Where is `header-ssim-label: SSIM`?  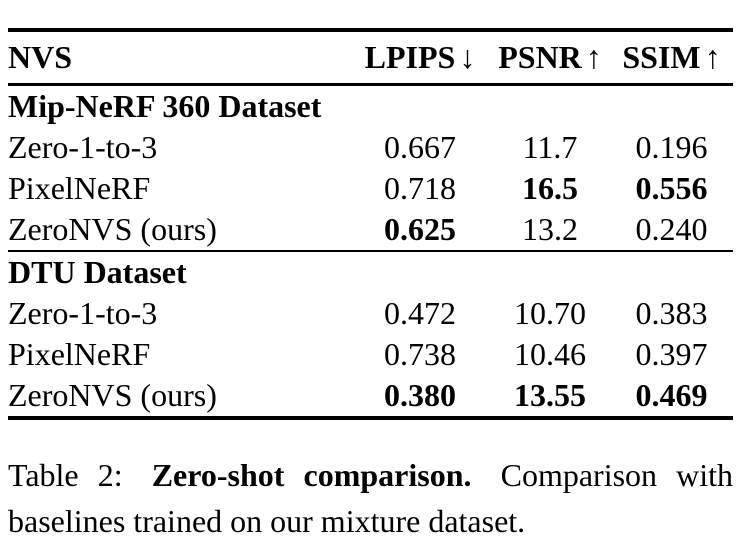 header-ssim-label: SSIM is located at coordinates (661, 57).